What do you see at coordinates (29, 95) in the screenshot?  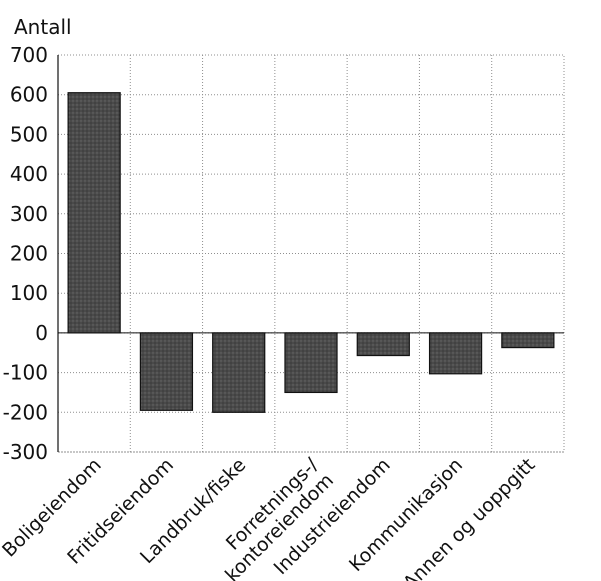 I see `y-tick-label: 600` at bounding box center [29, 95].